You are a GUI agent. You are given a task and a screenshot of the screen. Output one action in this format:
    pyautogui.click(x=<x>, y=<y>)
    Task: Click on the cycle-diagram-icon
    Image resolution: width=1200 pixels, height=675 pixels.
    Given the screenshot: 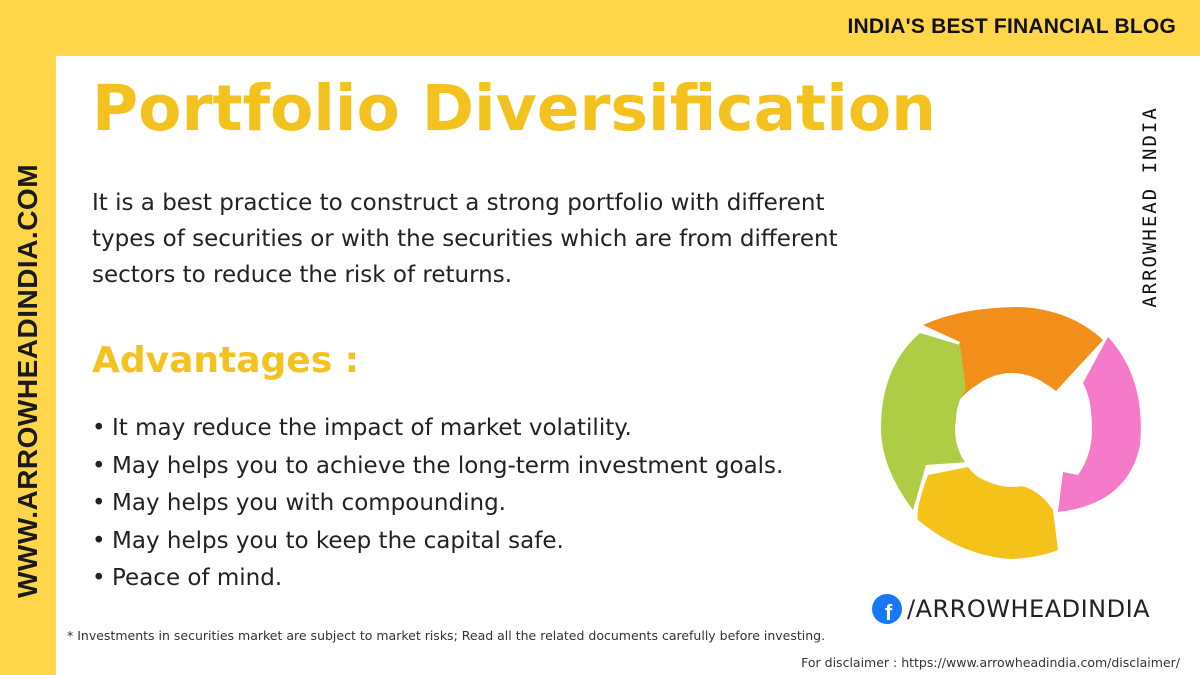 What is the action you would take?
    pyautogui.click(x=1011, y=433)
    